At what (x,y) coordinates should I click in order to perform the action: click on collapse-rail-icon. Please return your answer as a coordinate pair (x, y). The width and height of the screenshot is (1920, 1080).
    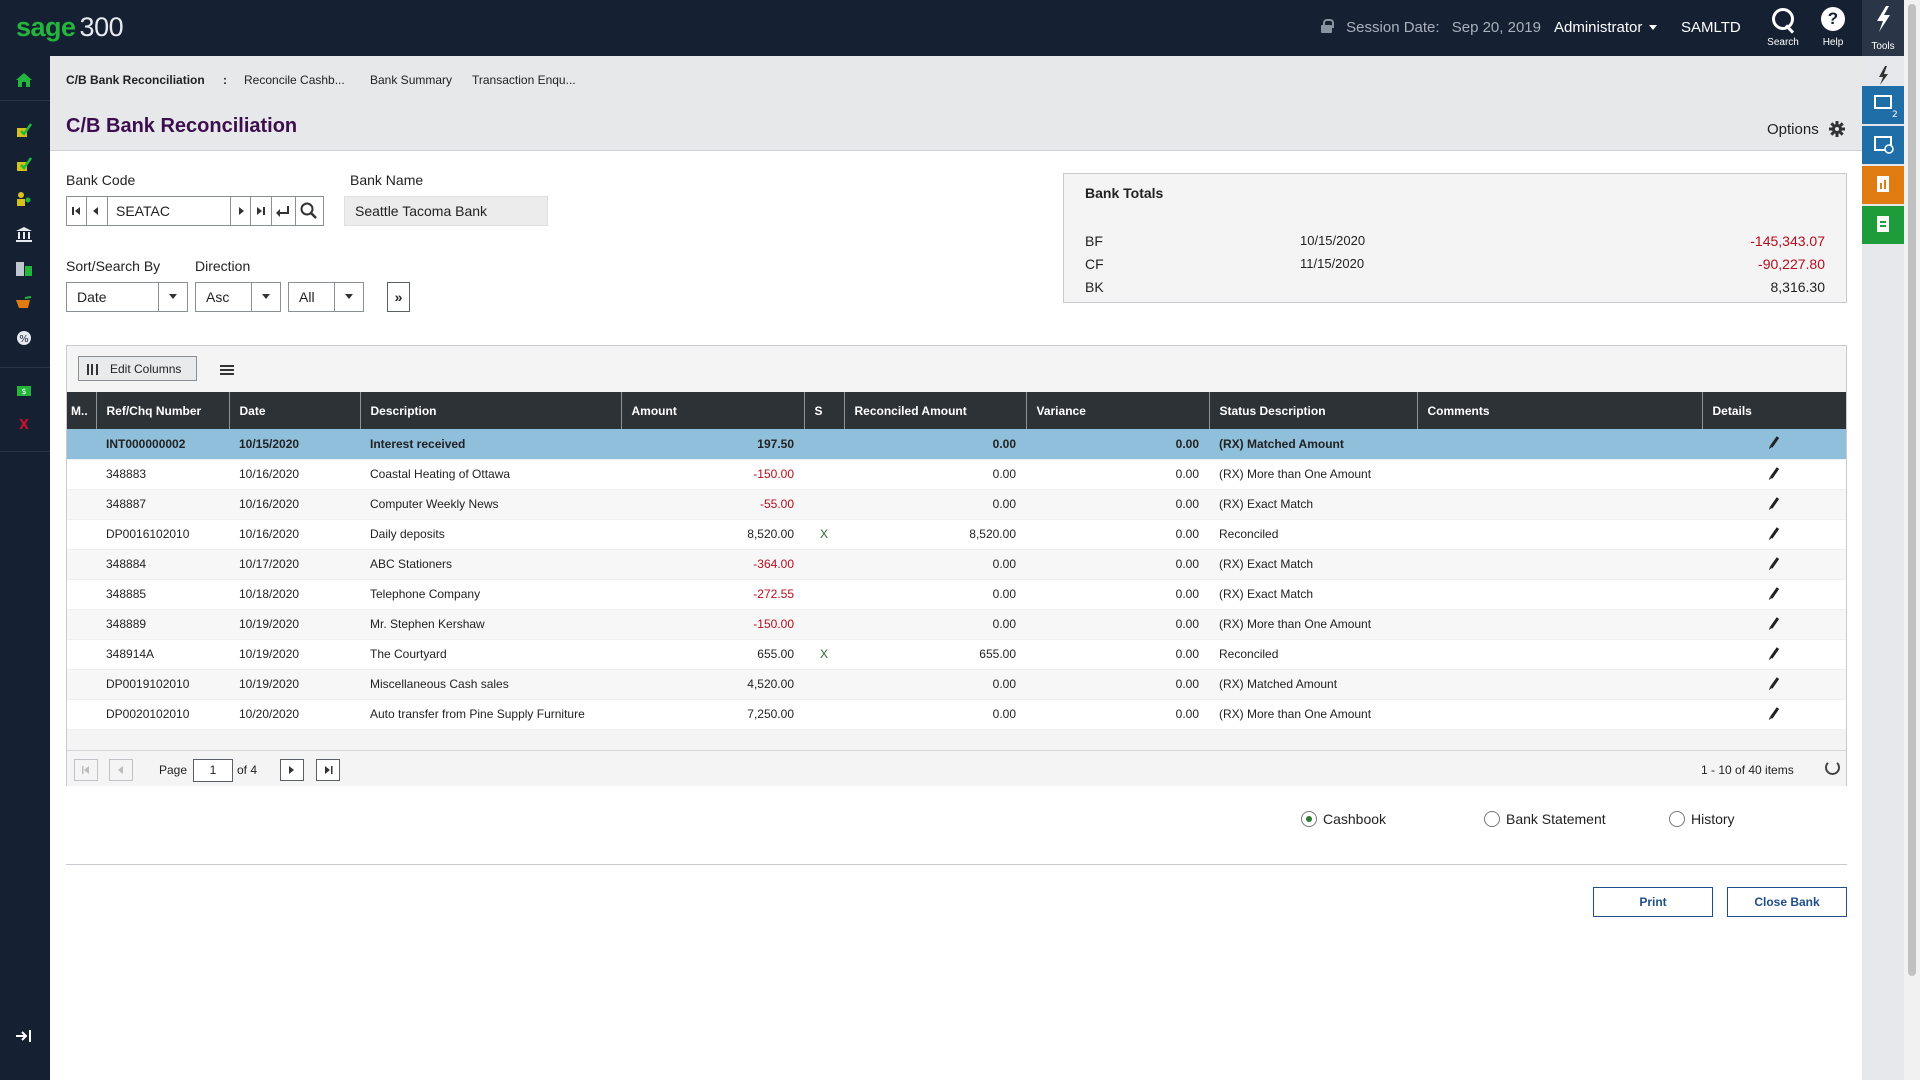
    Looking at the image, I should click on (24, 1036).